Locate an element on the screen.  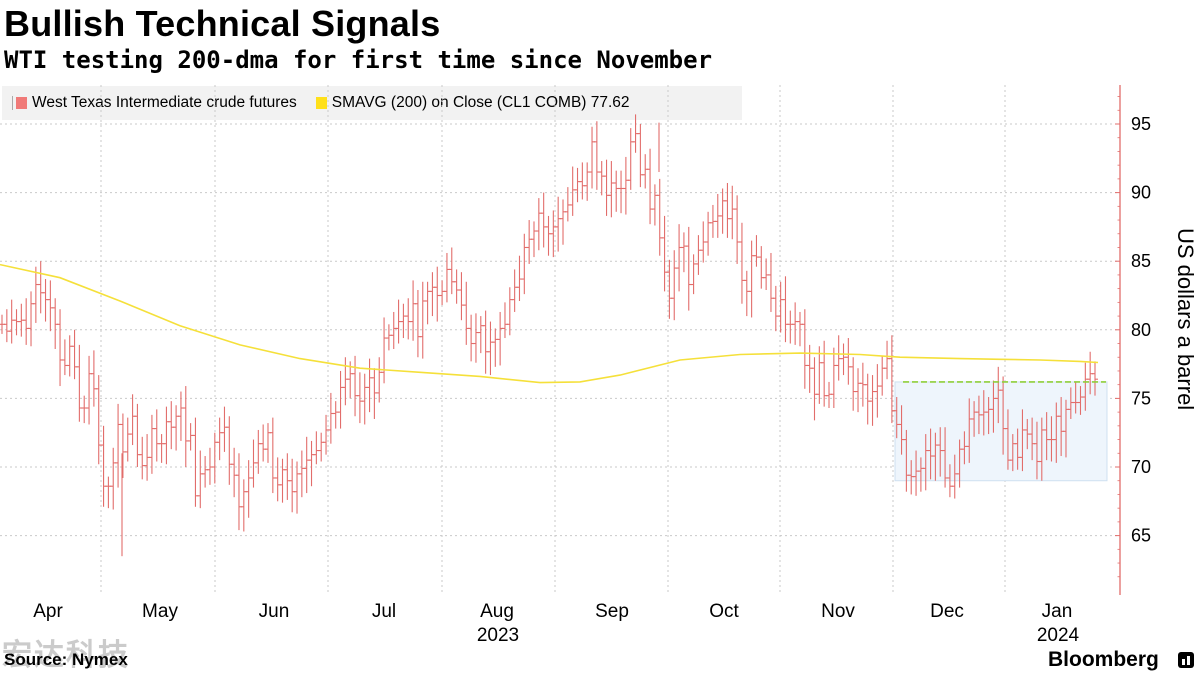
x-month-label: Oct is located at coordinates (724, 611).